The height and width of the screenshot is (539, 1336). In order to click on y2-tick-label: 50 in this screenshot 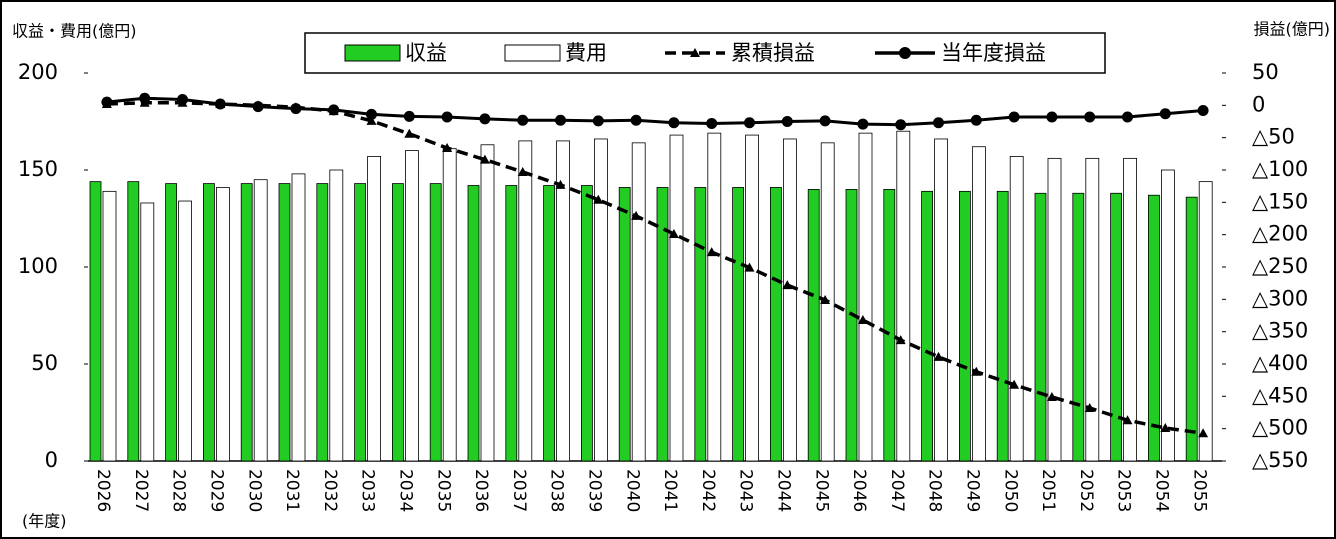, I will do `click(1265, 72)`.